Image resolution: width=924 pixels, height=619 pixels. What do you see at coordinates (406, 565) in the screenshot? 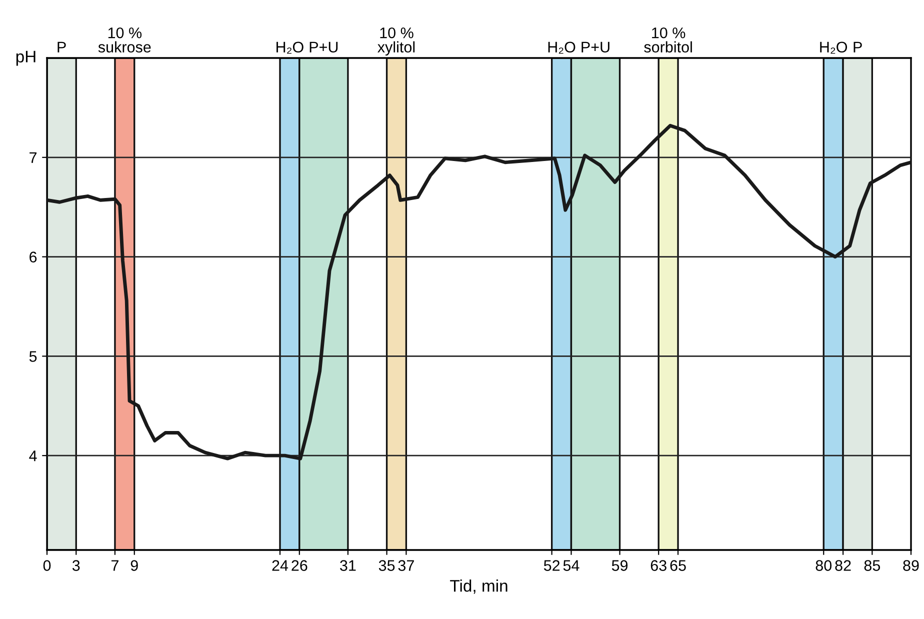
I see `x-tick-label: 37` at bounding box center [406, 565].